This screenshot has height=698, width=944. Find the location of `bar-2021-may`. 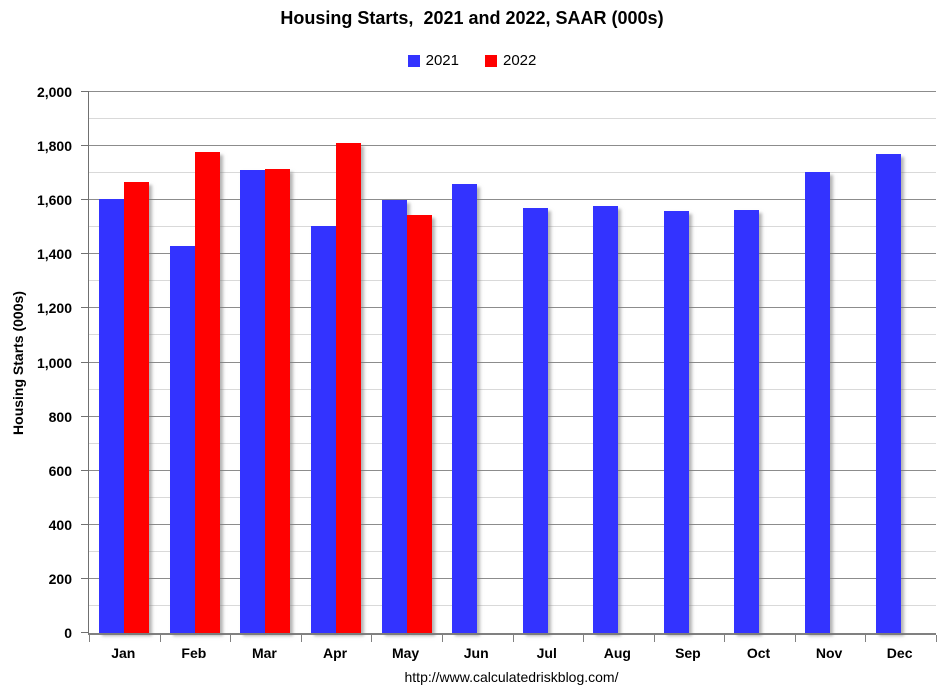

bar-2021-may is located at coordinates (394, 416).